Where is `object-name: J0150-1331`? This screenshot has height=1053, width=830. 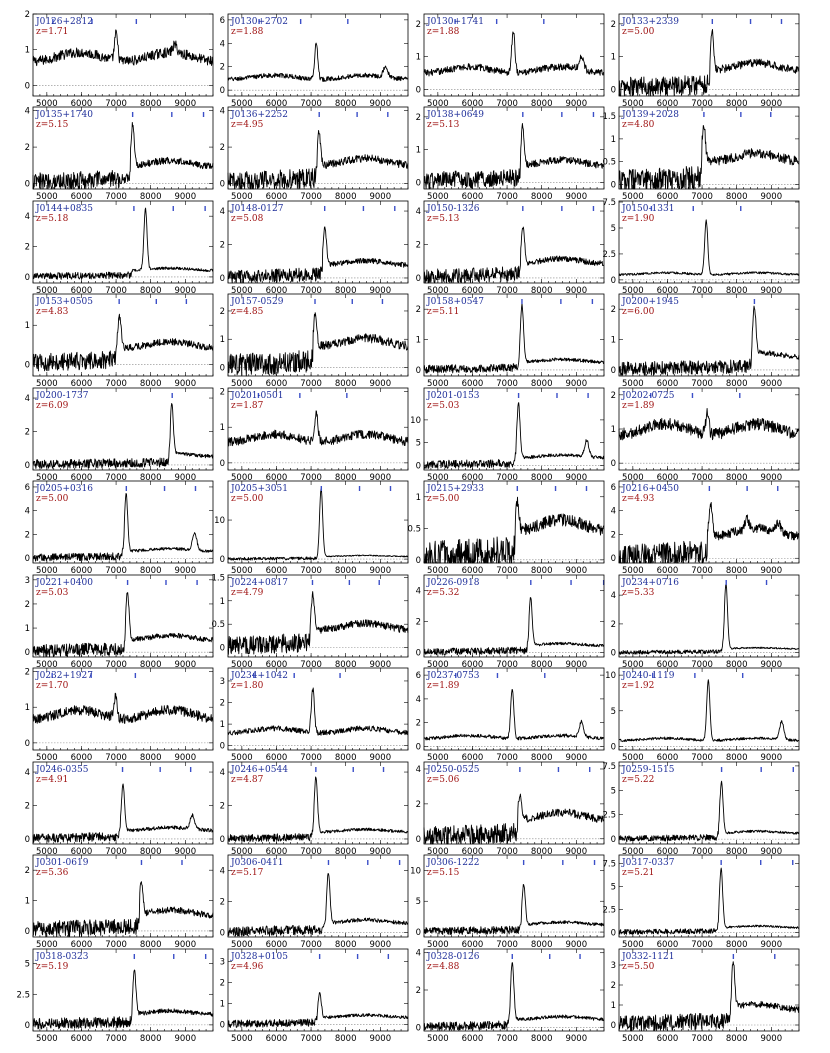 object-name: J0150-1331 is located at coordinates (647, 209).